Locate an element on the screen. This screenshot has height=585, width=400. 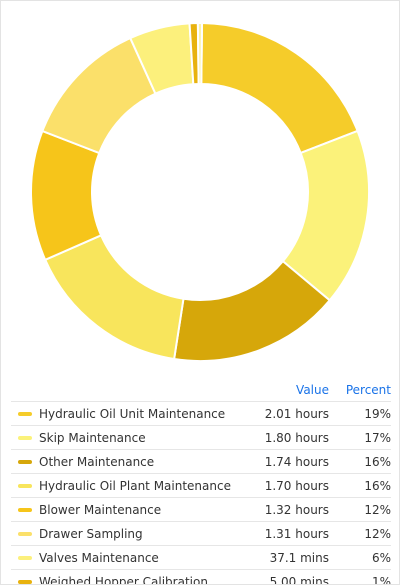
legend-value: 2.01 hours is located at coordinates (286, 413).